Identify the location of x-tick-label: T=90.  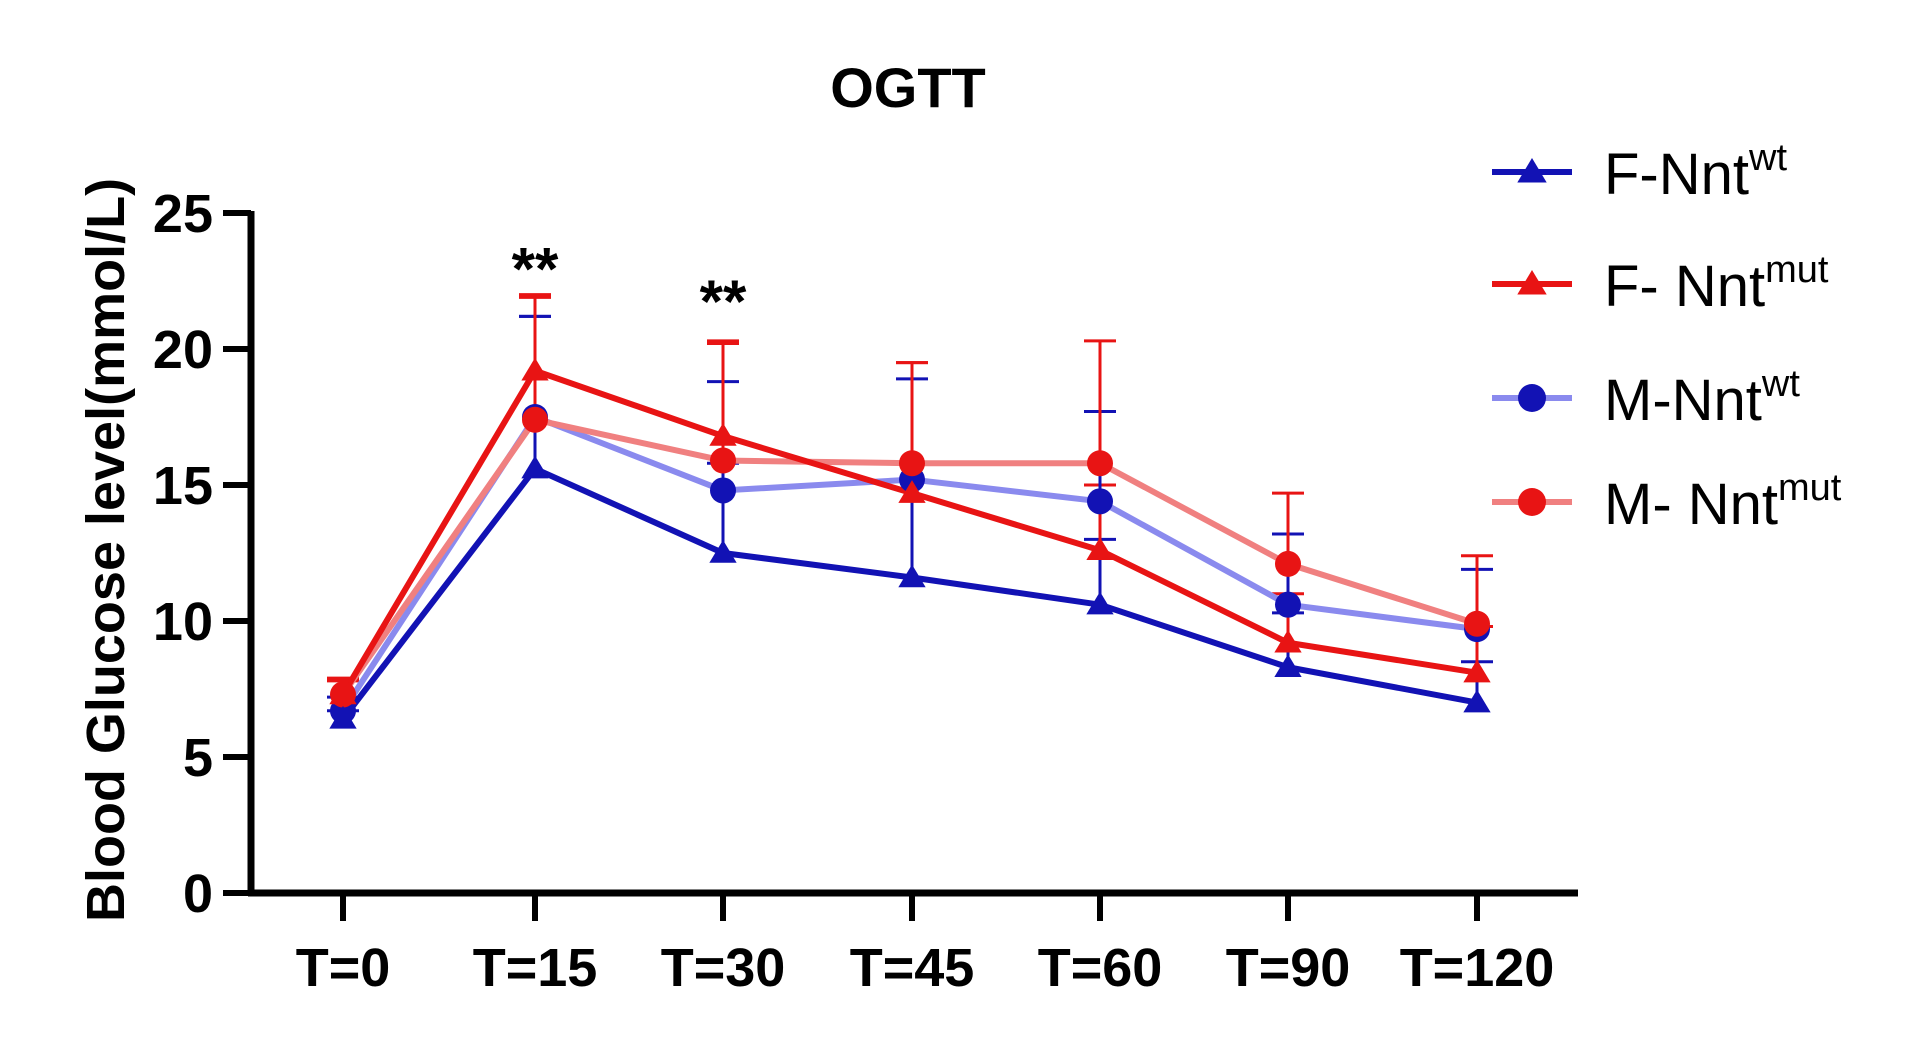
(1288, 968).